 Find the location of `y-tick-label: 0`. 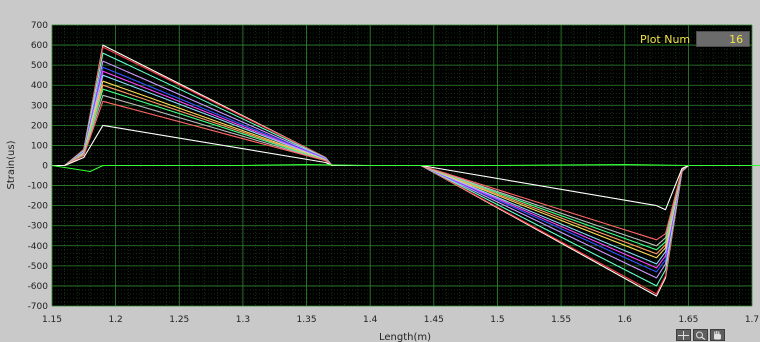

y-tick-label: 0 is located at coordinates (45, 167).